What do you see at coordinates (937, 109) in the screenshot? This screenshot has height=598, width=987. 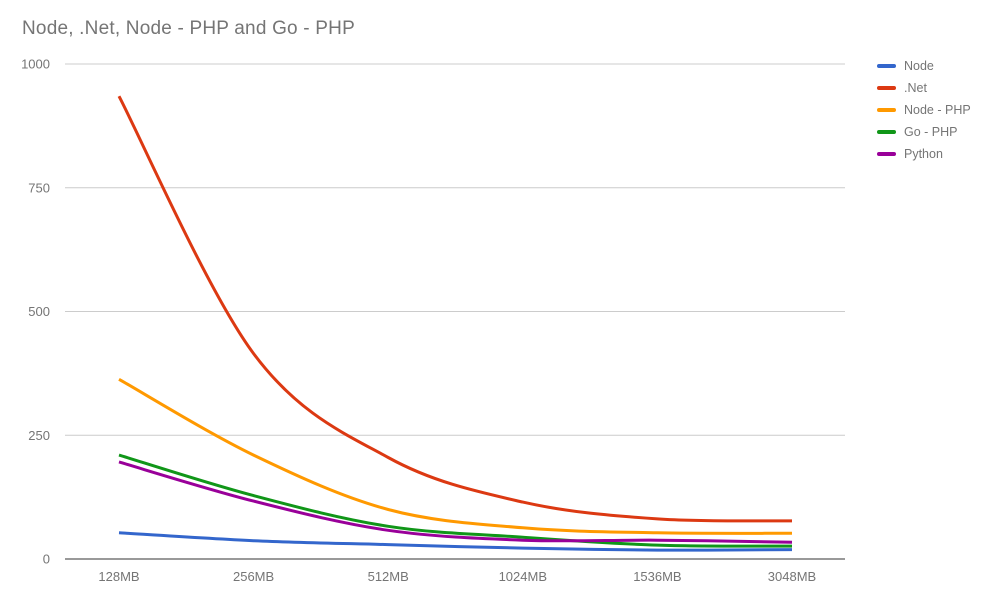 I see `legend-label: Node - PHP` at bounding box center [937, 109].